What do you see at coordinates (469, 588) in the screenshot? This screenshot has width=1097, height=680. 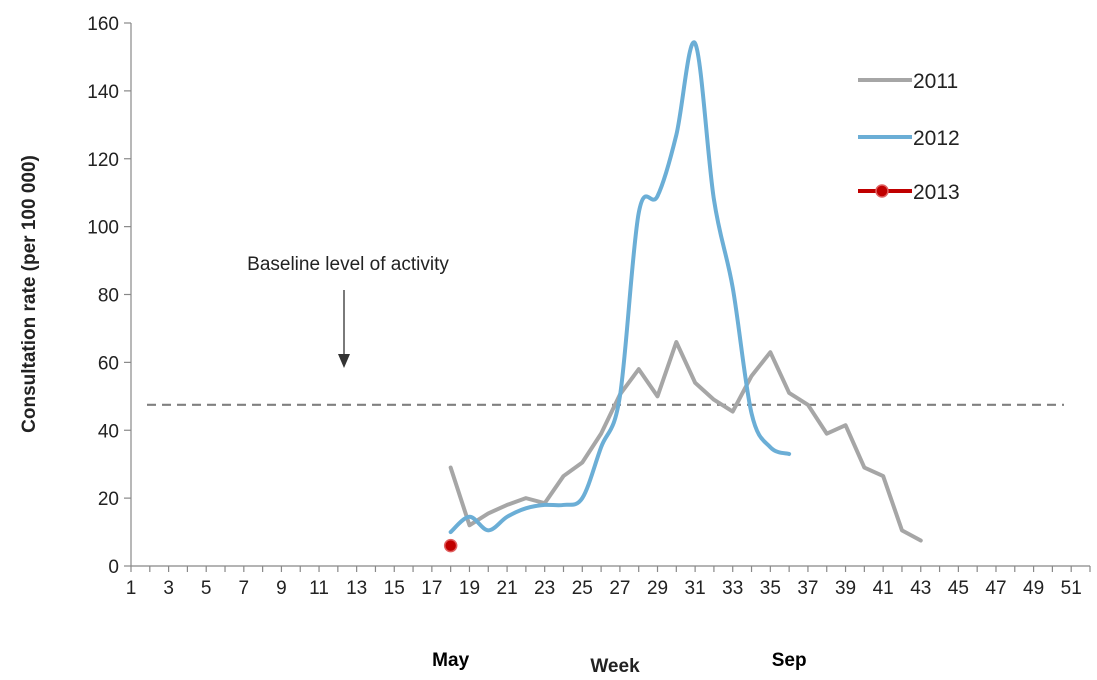 I see `x-tick-label: 19` at bounding box center [469, 588].